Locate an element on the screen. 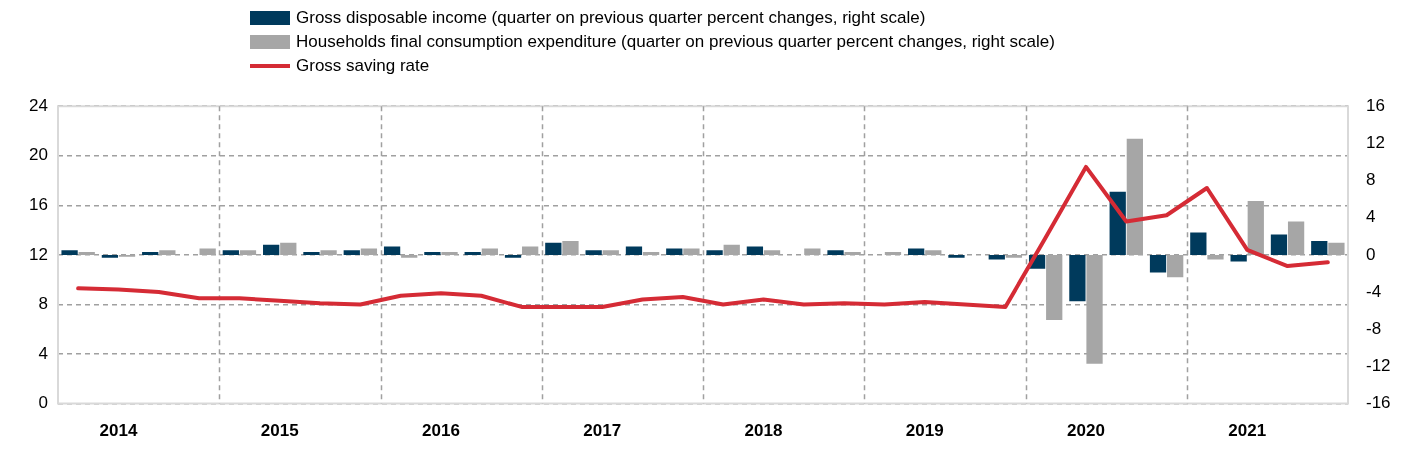  x-tick-label: 2017 is located at coordinates (602, 431).